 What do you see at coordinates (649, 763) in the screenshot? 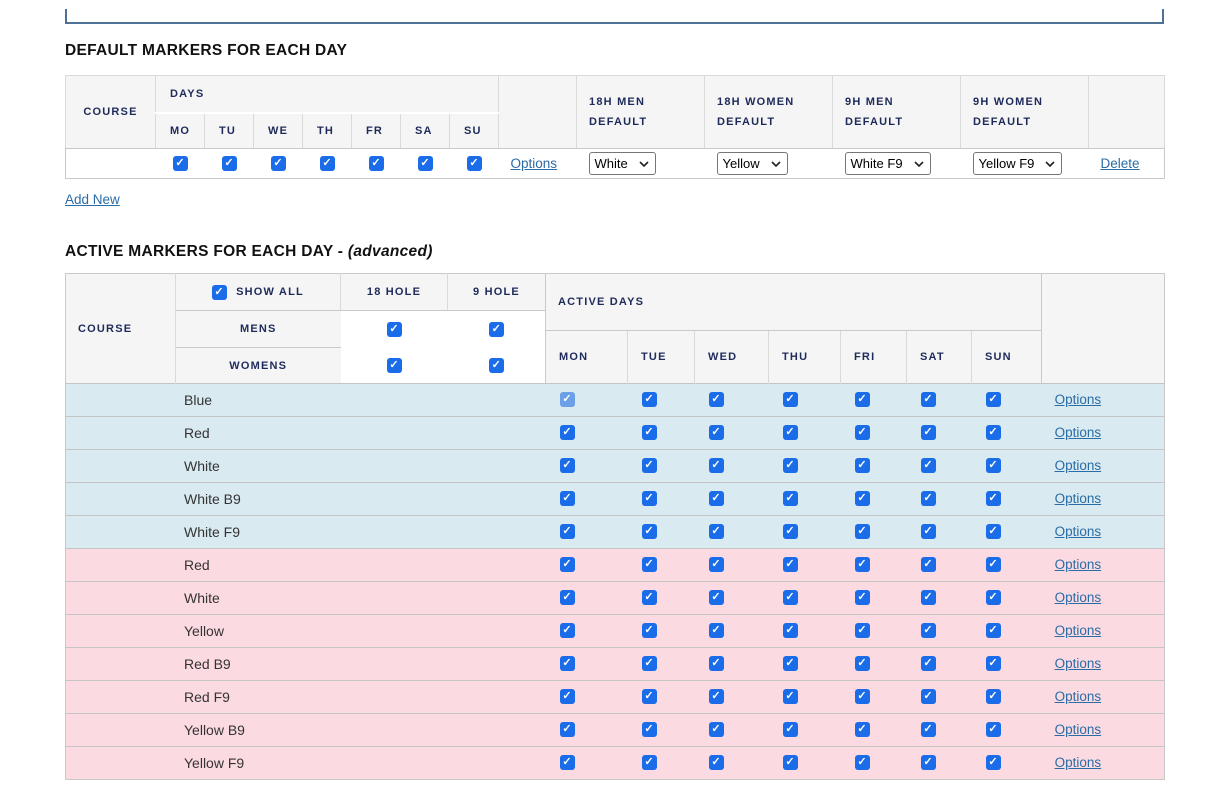
I see `checkbox-yellow-f9-tue` at bounding box center [649, 763].